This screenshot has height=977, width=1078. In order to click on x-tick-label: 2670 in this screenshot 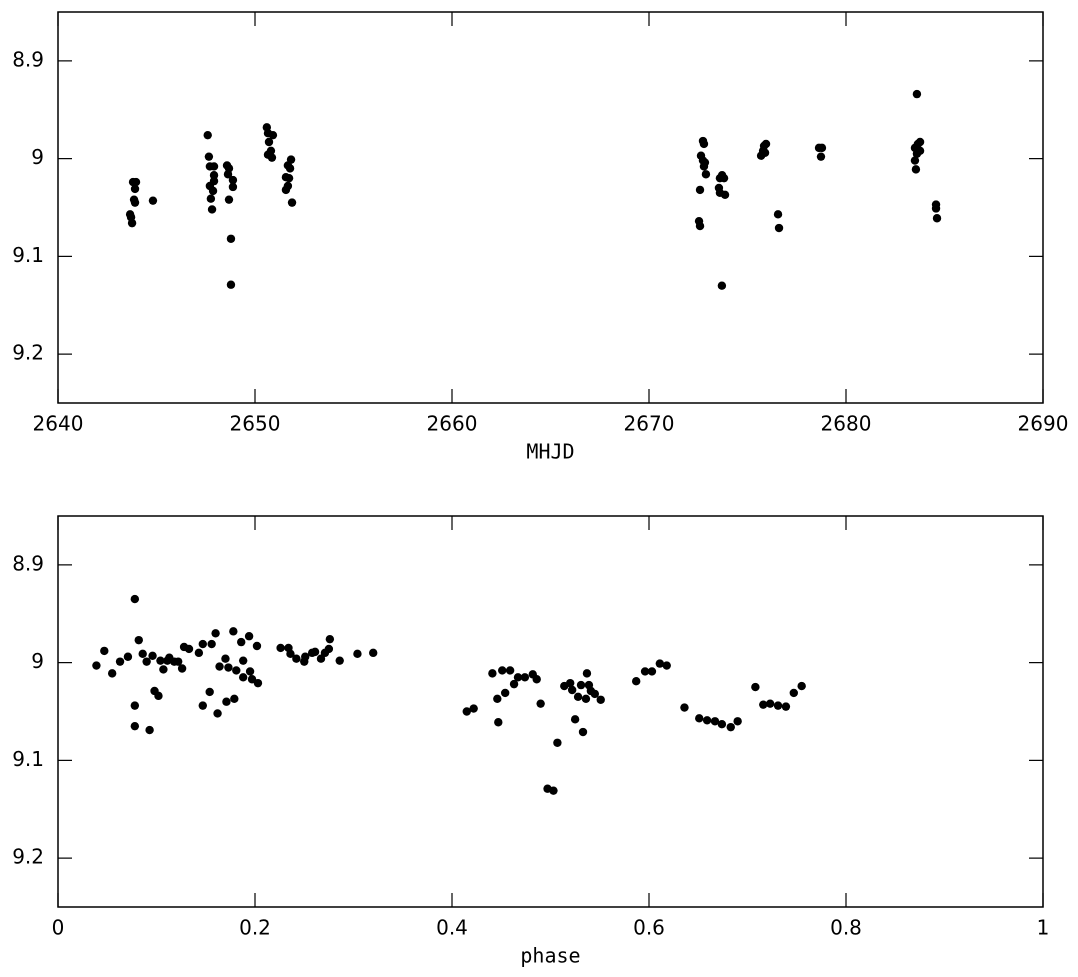, I will do `click(649, 424)`.